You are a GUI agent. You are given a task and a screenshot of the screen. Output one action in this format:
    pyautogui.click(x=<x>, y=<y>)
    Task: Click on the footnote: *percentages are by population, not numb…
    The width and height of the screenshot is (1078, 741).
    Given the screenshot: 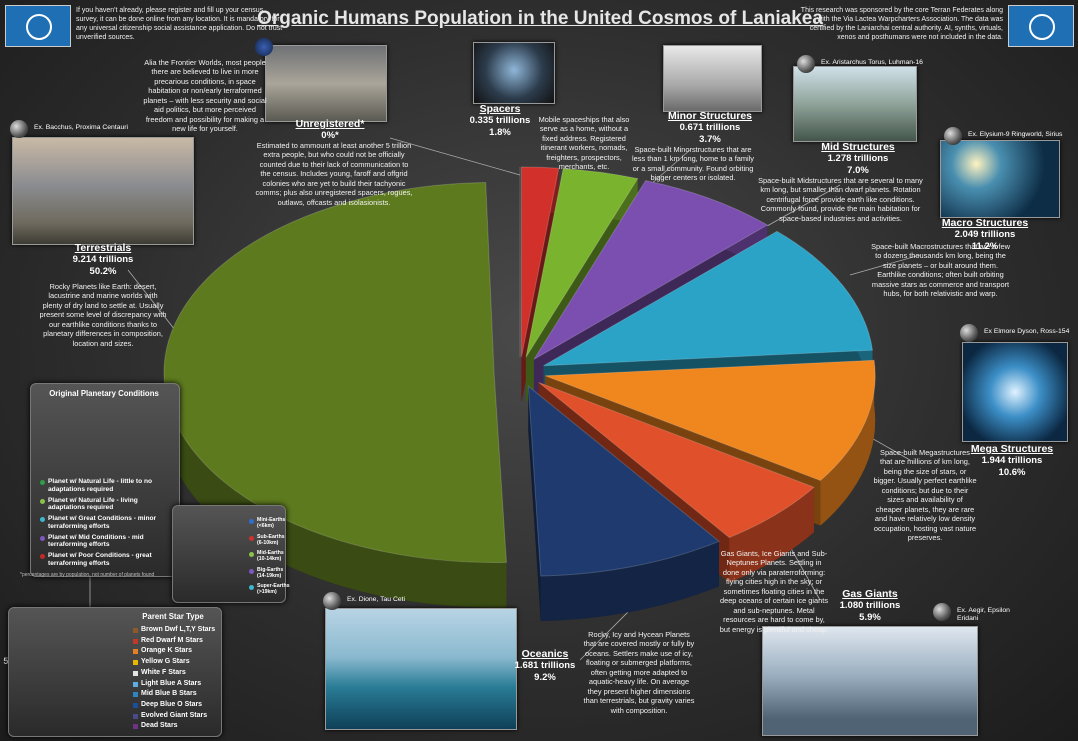 What is the action you would take?
    pyautogui.click(x=87, y=575)
    